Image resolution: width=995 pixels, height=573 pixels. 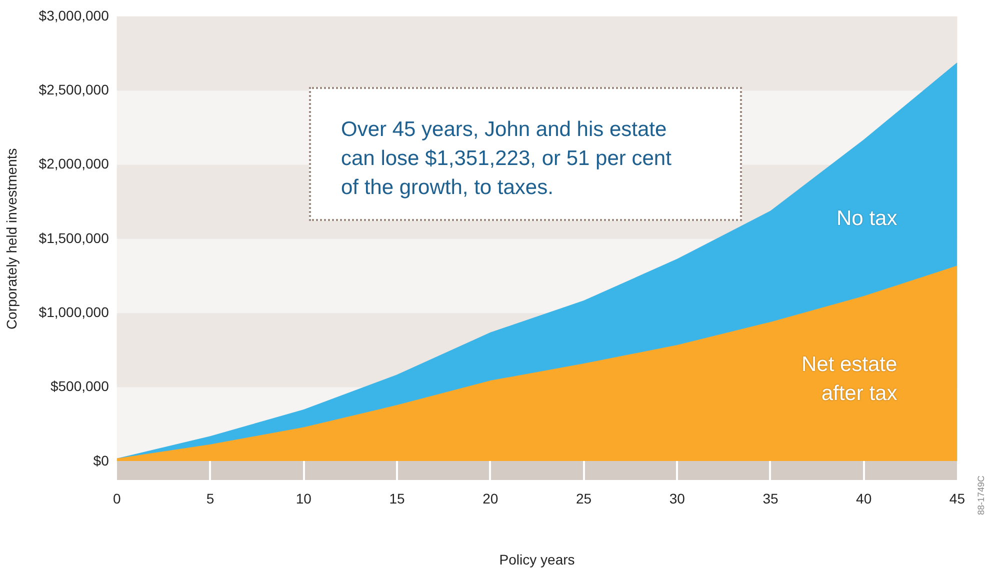 I want to click on y-tick-label: $0, so click(x=101, y=460).